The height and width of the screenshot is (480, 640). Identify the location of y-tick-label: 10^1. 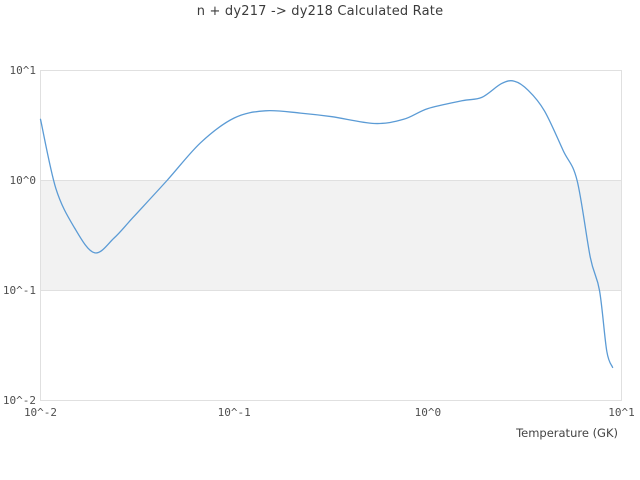
(23, 70).